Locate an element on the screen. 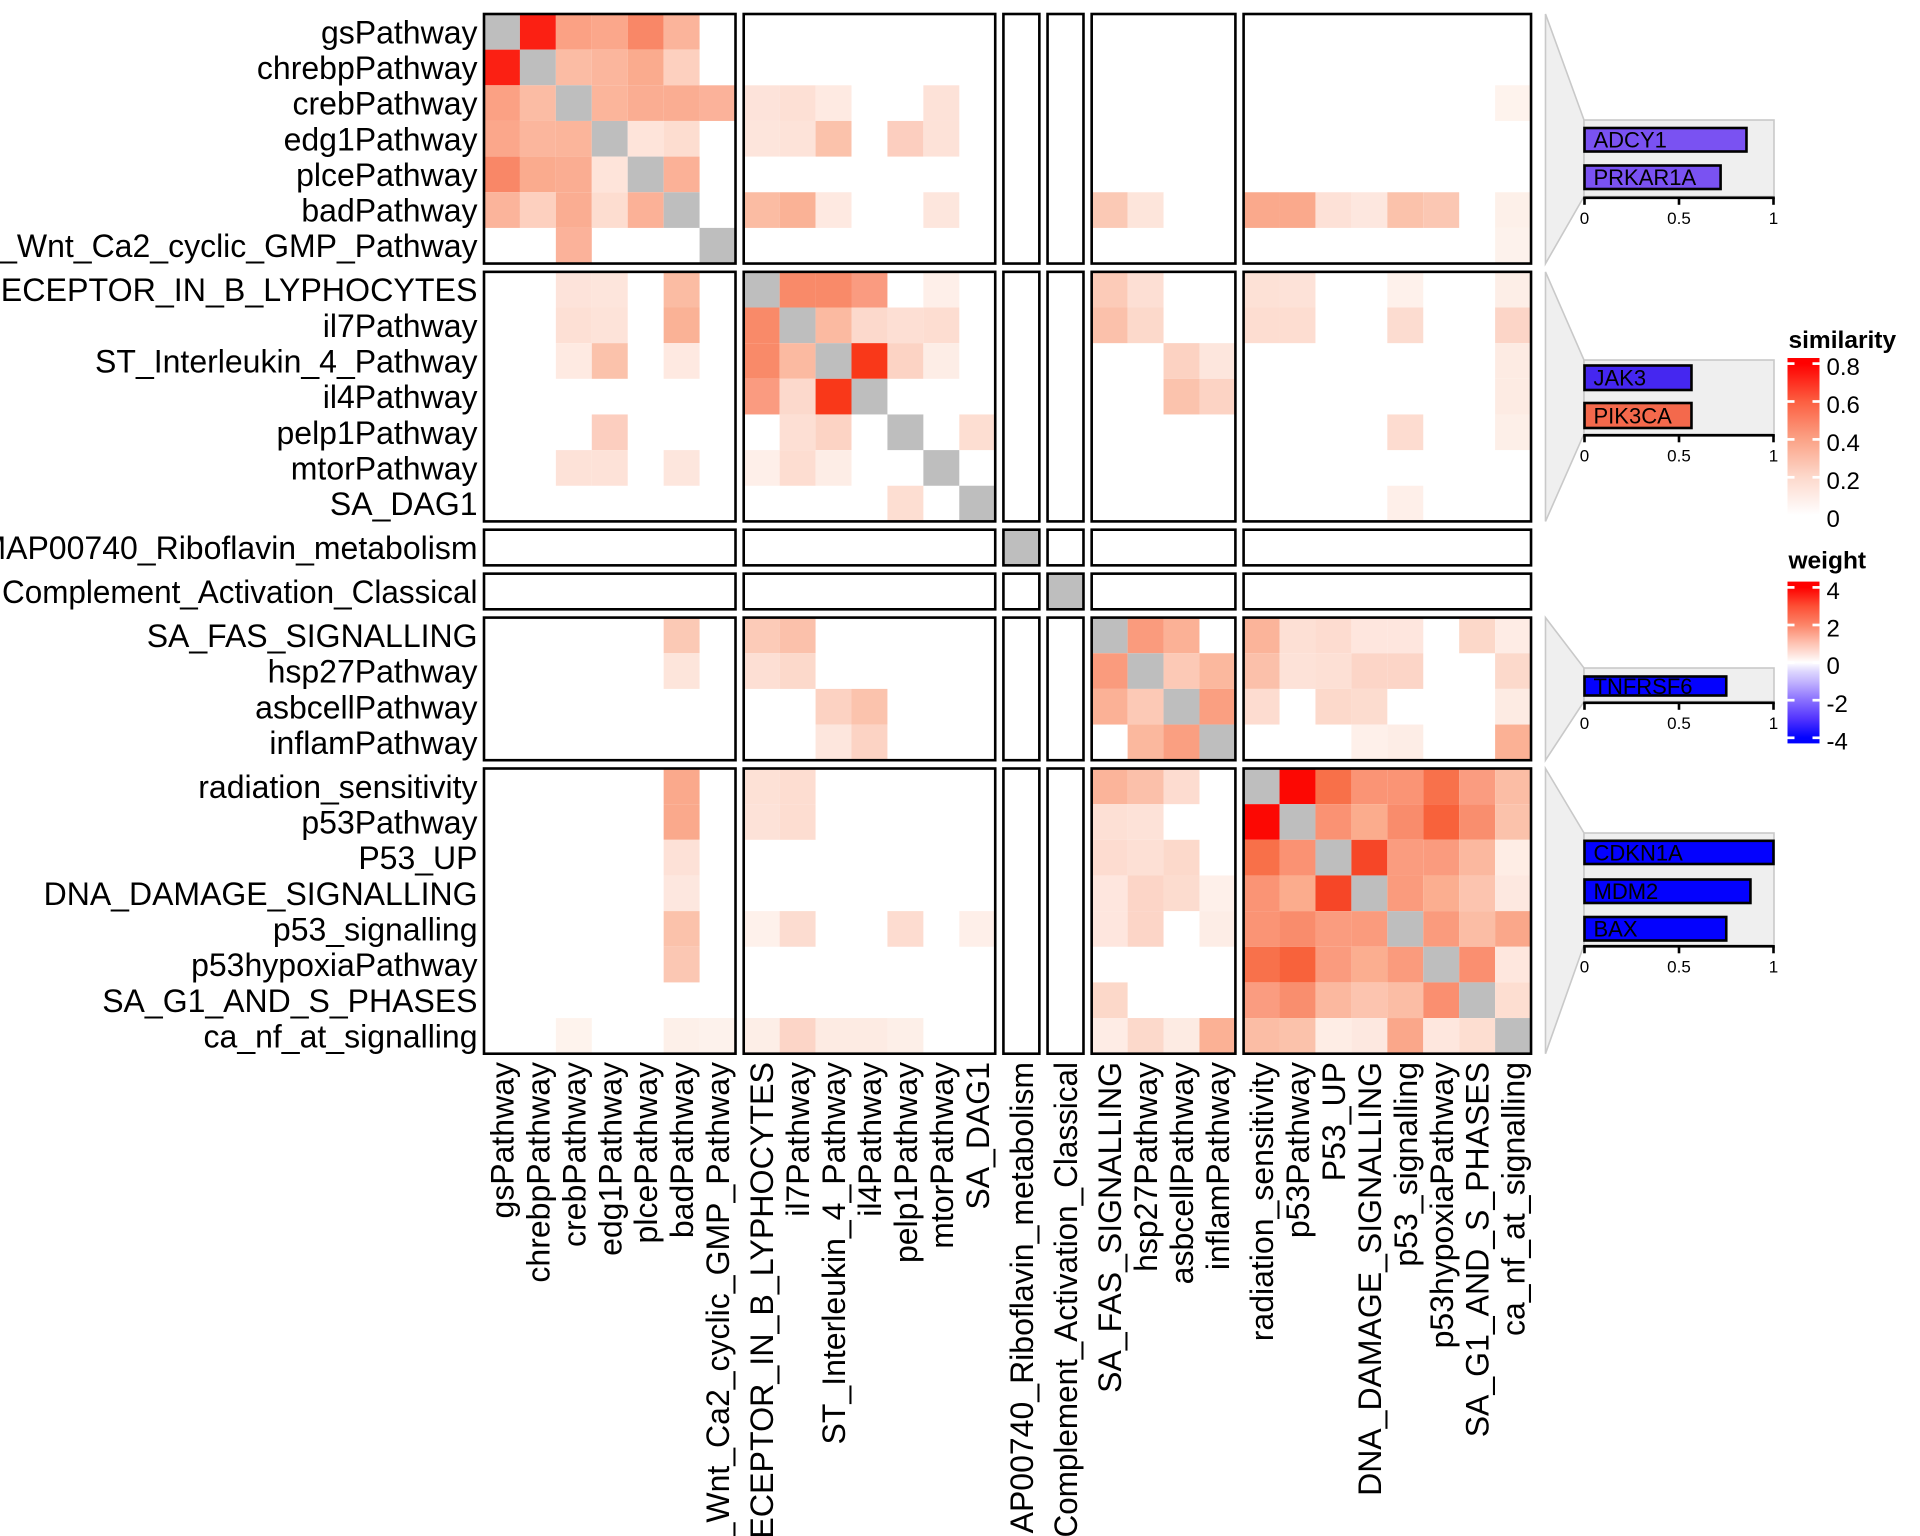 This screenshot has height=1536, width=1920. svg-text: 2 is located at coordinates (1833, 629).